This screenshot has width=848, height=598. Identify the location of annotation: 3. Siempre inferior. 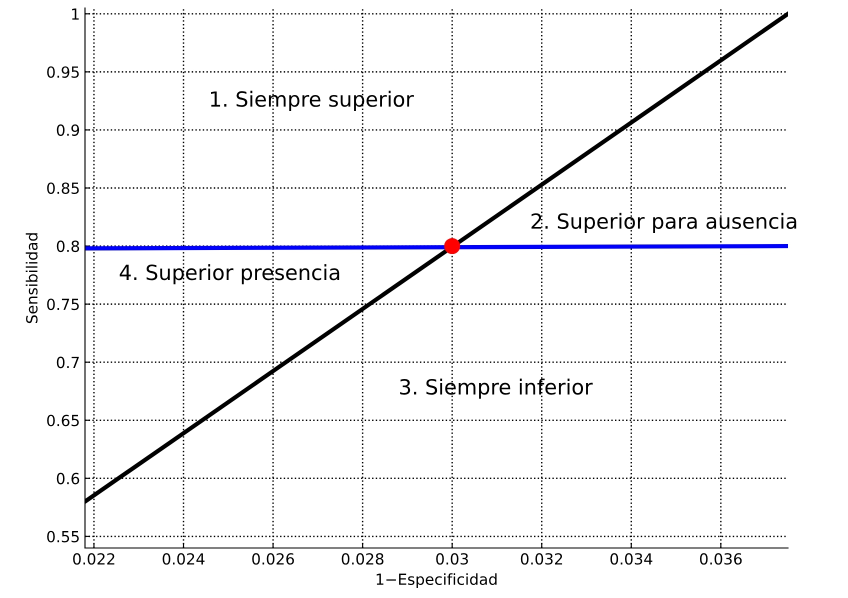
(496, 388).